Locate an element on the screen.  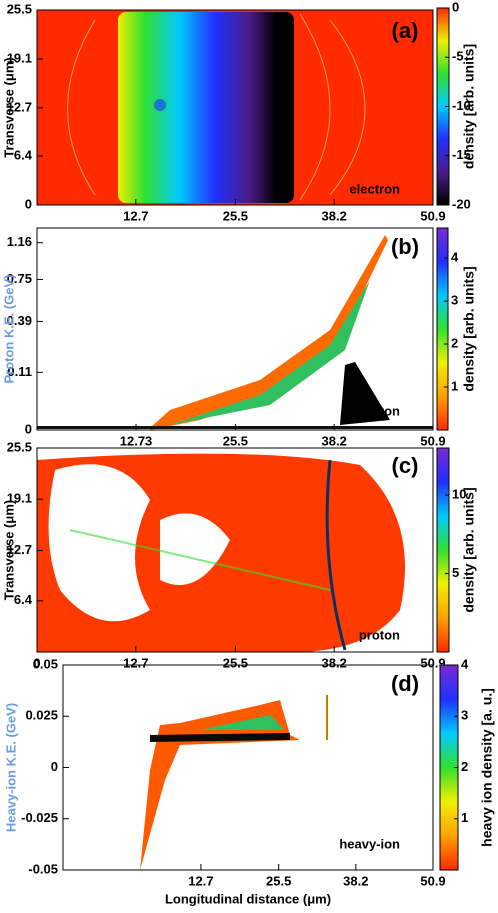
x-tick-label: 0 is located at coordinates (36, 662).